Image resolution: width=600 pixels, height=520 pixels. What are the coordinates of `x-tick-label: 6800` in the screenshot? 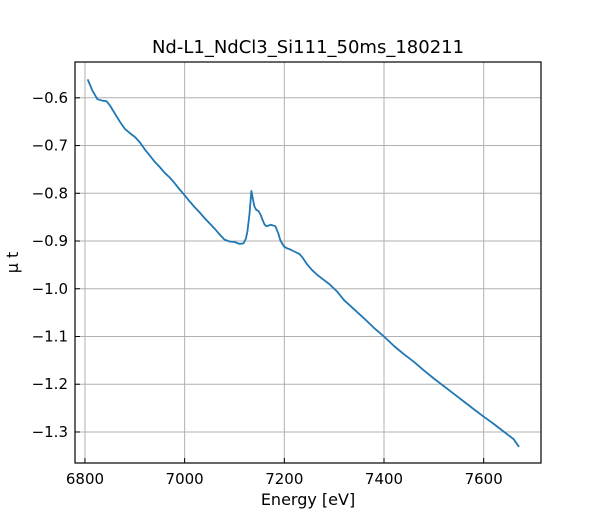 It's located at (85, 479).